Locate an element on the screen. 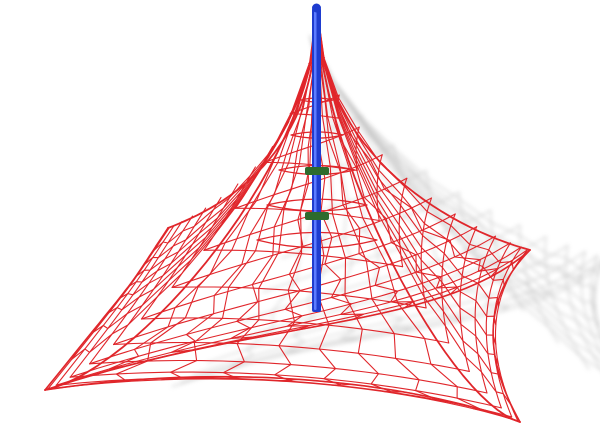  lower-clamp is located at coordinates (317, 216).